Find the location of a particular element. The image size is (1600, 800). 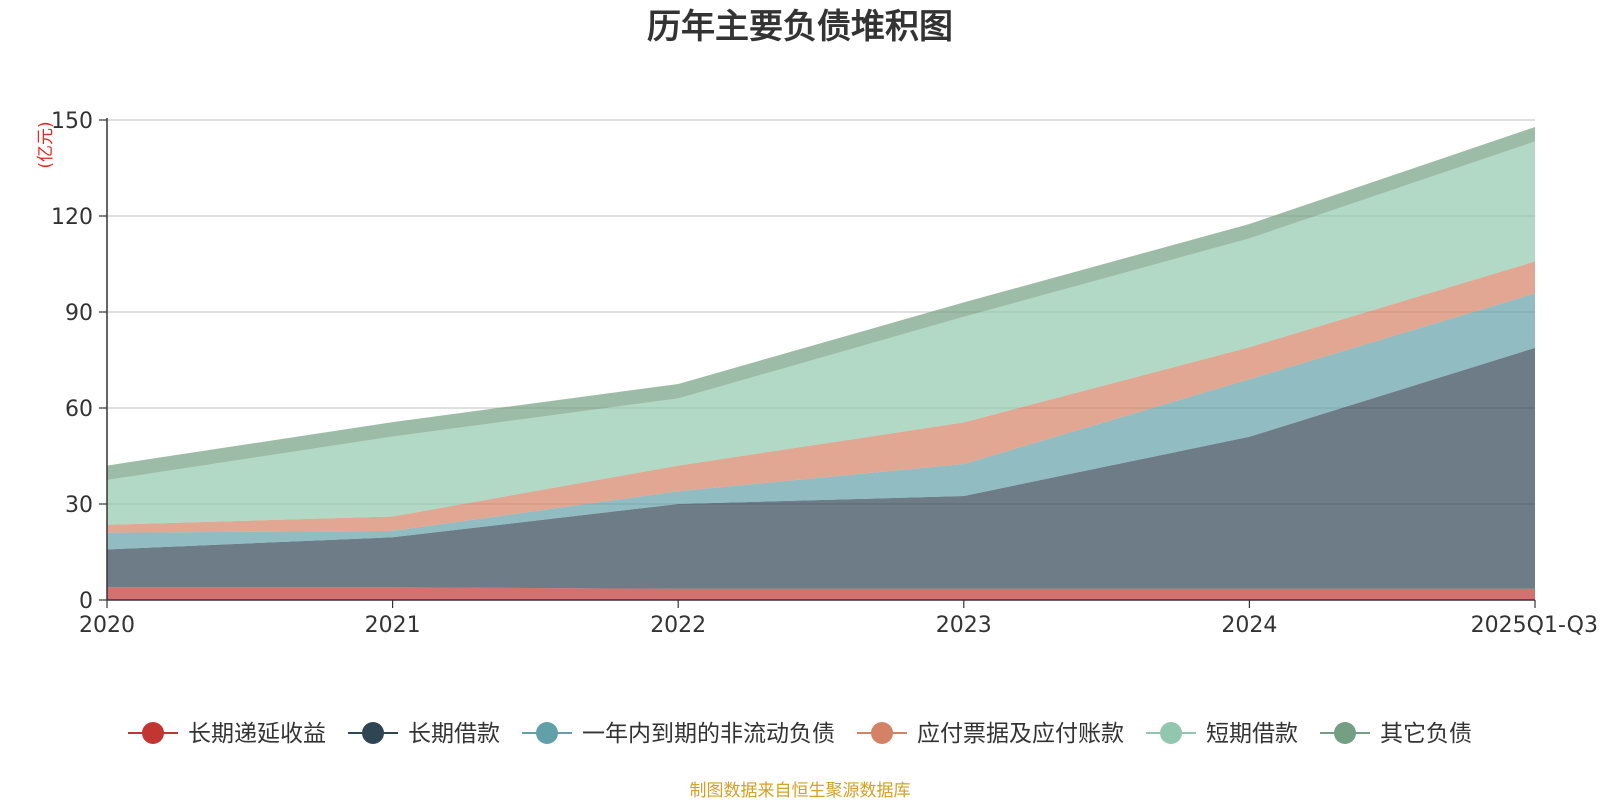

y-axis-unit-label: (亿元) is located at coordinates (46, 144).